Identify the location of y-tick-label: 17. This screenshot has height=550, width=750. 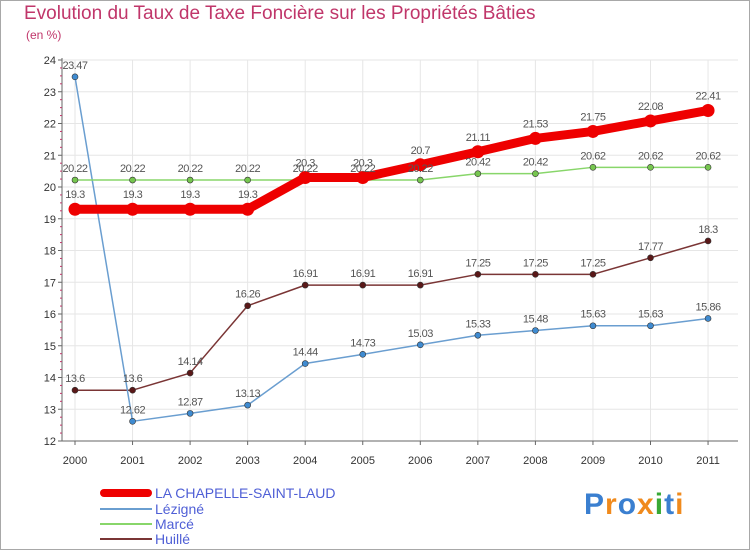
(50, 283).